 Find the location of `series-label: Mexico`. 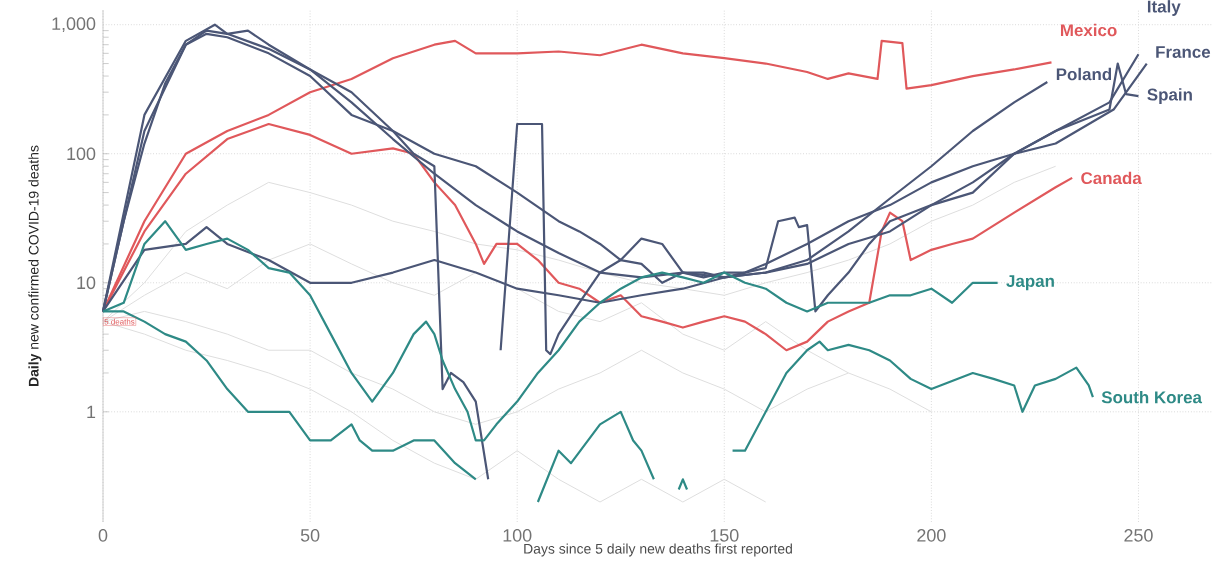

series-label: Mexico is located at coordinates (1088, 30).